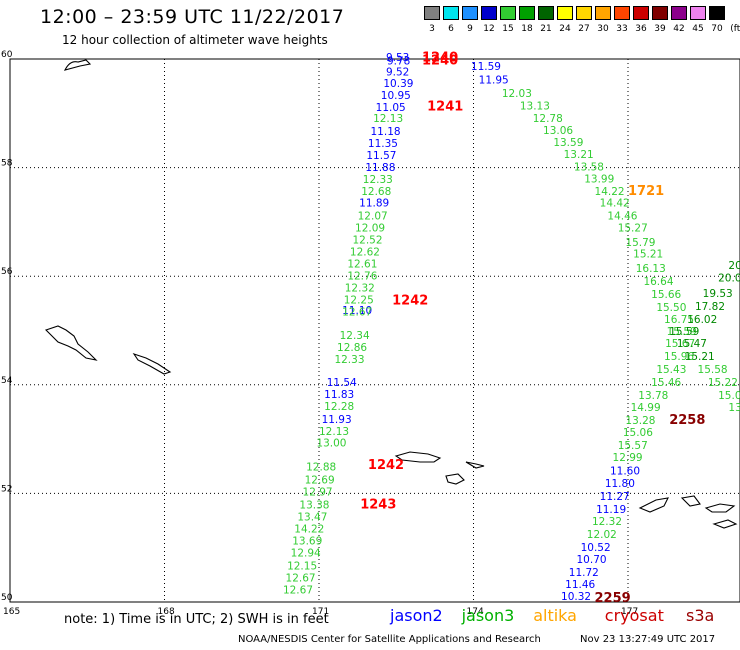 Image resolution: width=740 pixels, height=650 pixels. Describe the element at coordinates (628, 458) in the screenshot. I see `wave-height-label: 12.99` at that location.